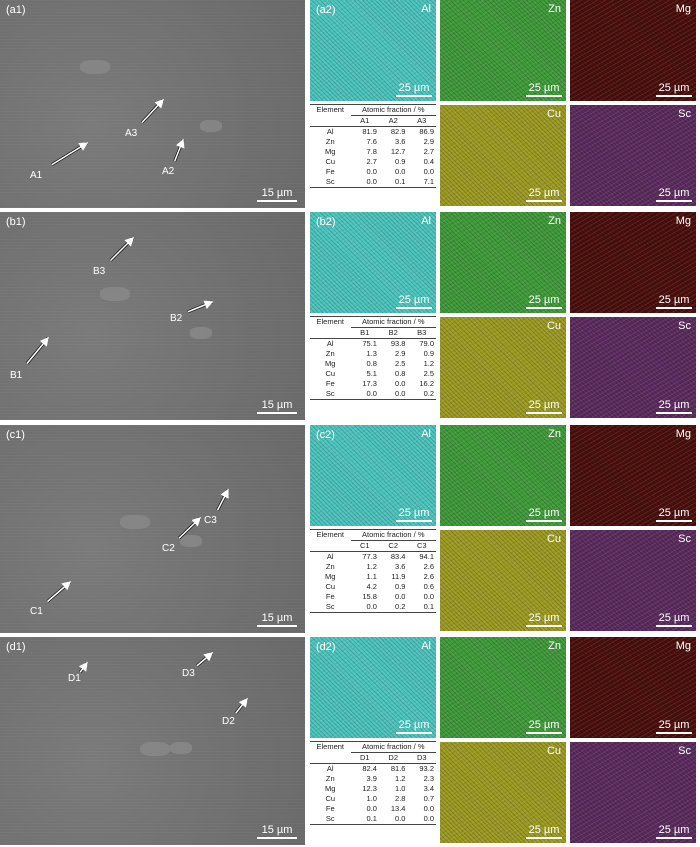 The height and width of the screenshot is (847, 700). Describe the element at coordinates (428, 161) in the screenshot. I see `table-cell: 0.4` at that location.